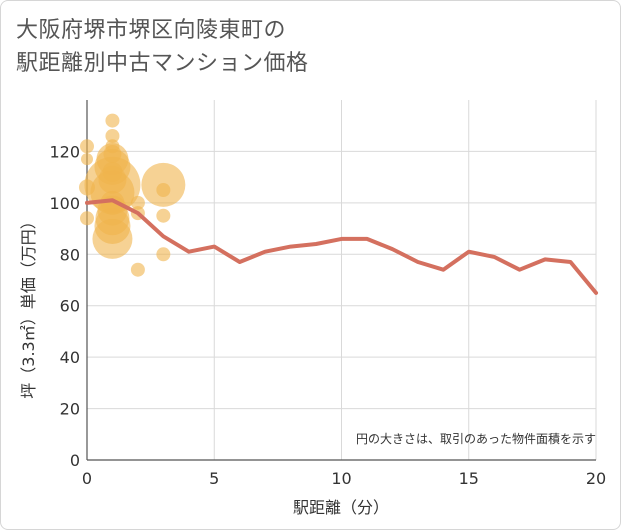 This screenshot has height=530, width=621. Describe the element at coordinates (28, 305) in the screenshot. I see `y-axis-label: 坪（3.3㎡）単価（万円）` at that location.